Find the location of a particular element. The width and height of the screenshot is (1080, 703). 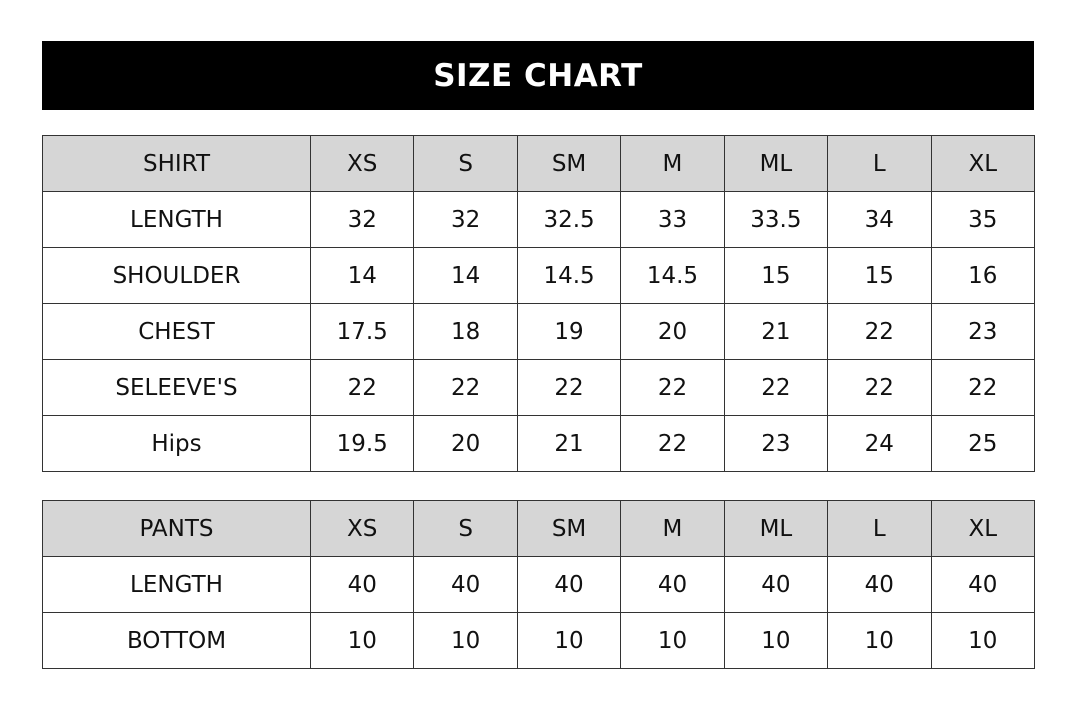

table-cell: 33 is located at coordinates (672, 219).